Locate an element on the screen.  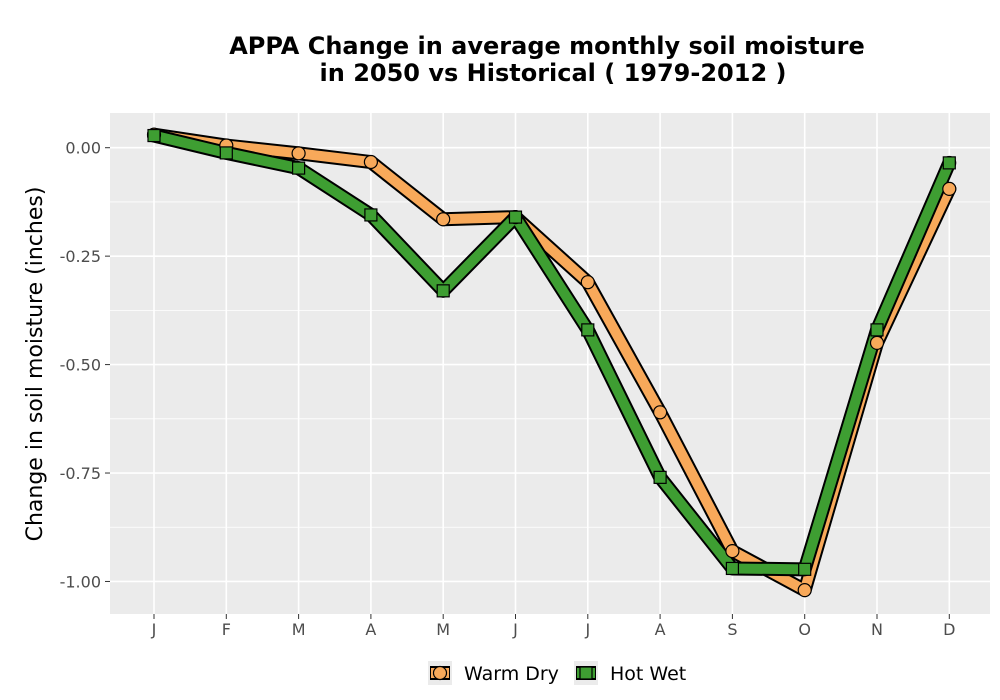
y-axis-title: Change in soil moisture (inches) is located at coordinates (35, 364).